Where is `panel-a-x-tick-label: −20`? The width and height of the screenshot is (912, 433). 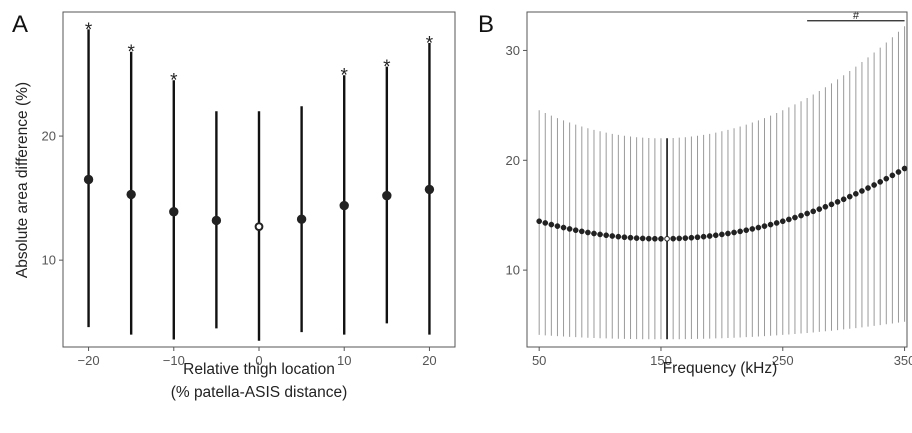 panel-a-x-tick-label: −20 is located at coordinates (89, 360).